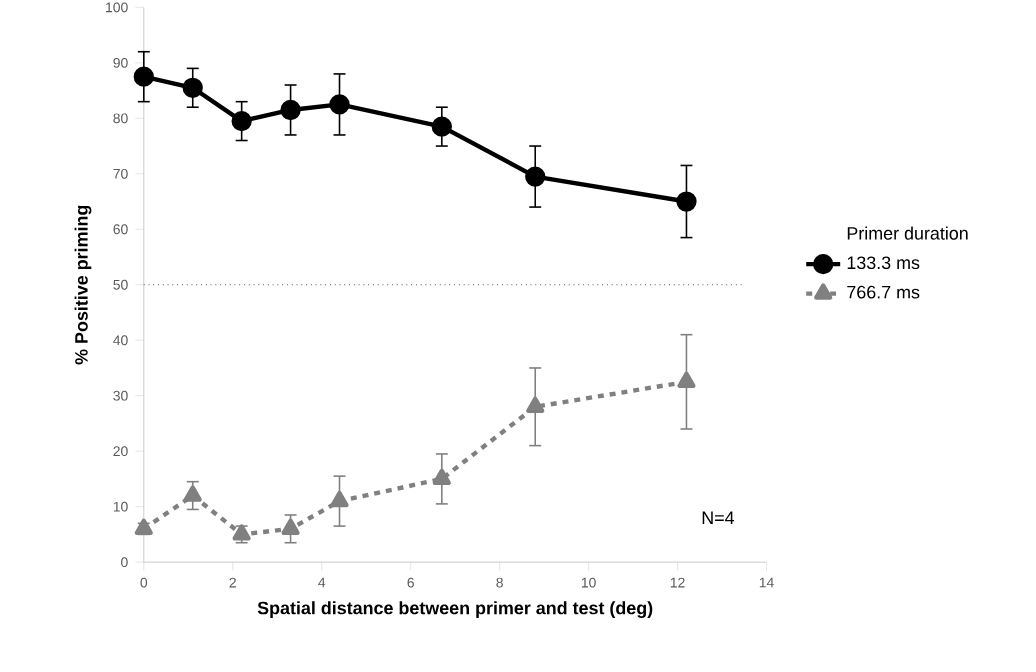 This screenshot has height=672, width=1036. Describe the element at coordinates (455, 609) in the screenshot. I see `x-axis-title: Spatial distance between primer and test (deg)` at that location.